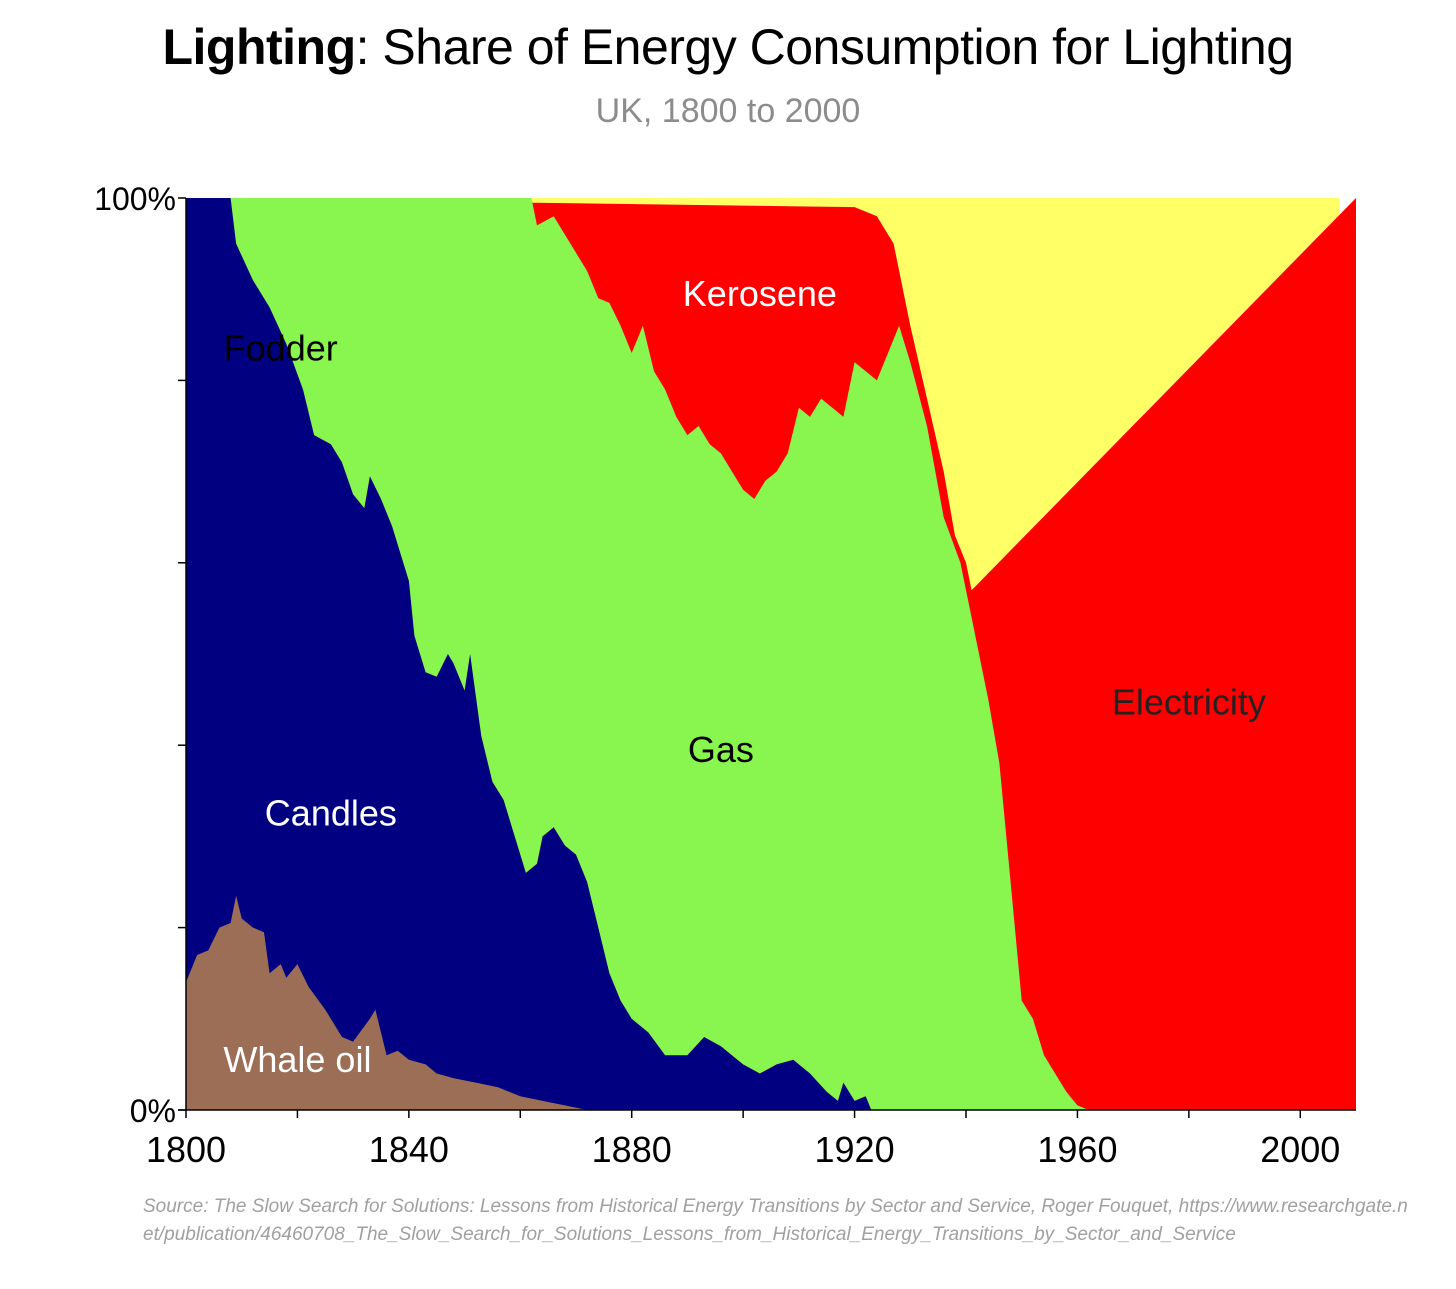  Describe the element at coordinates (771, 1002) in the screenshot. I see `area-whale-oil` at that location.